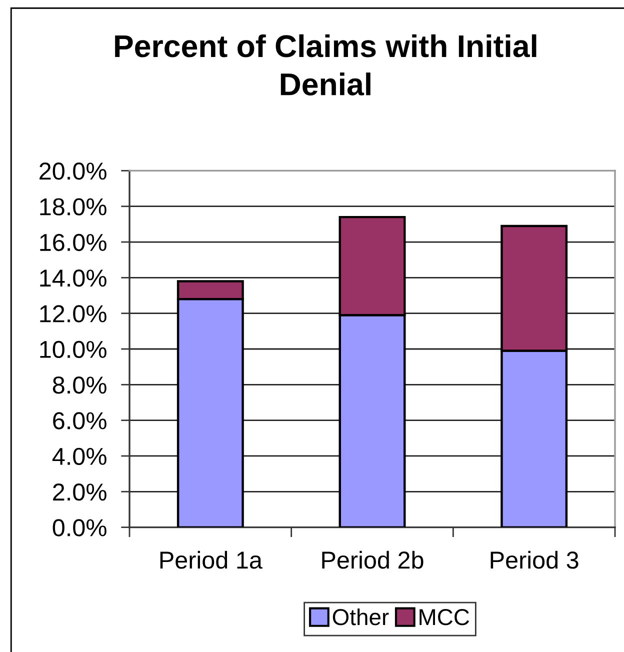  I want to click on x-tick-label: Period 2b, so click(373, 559).